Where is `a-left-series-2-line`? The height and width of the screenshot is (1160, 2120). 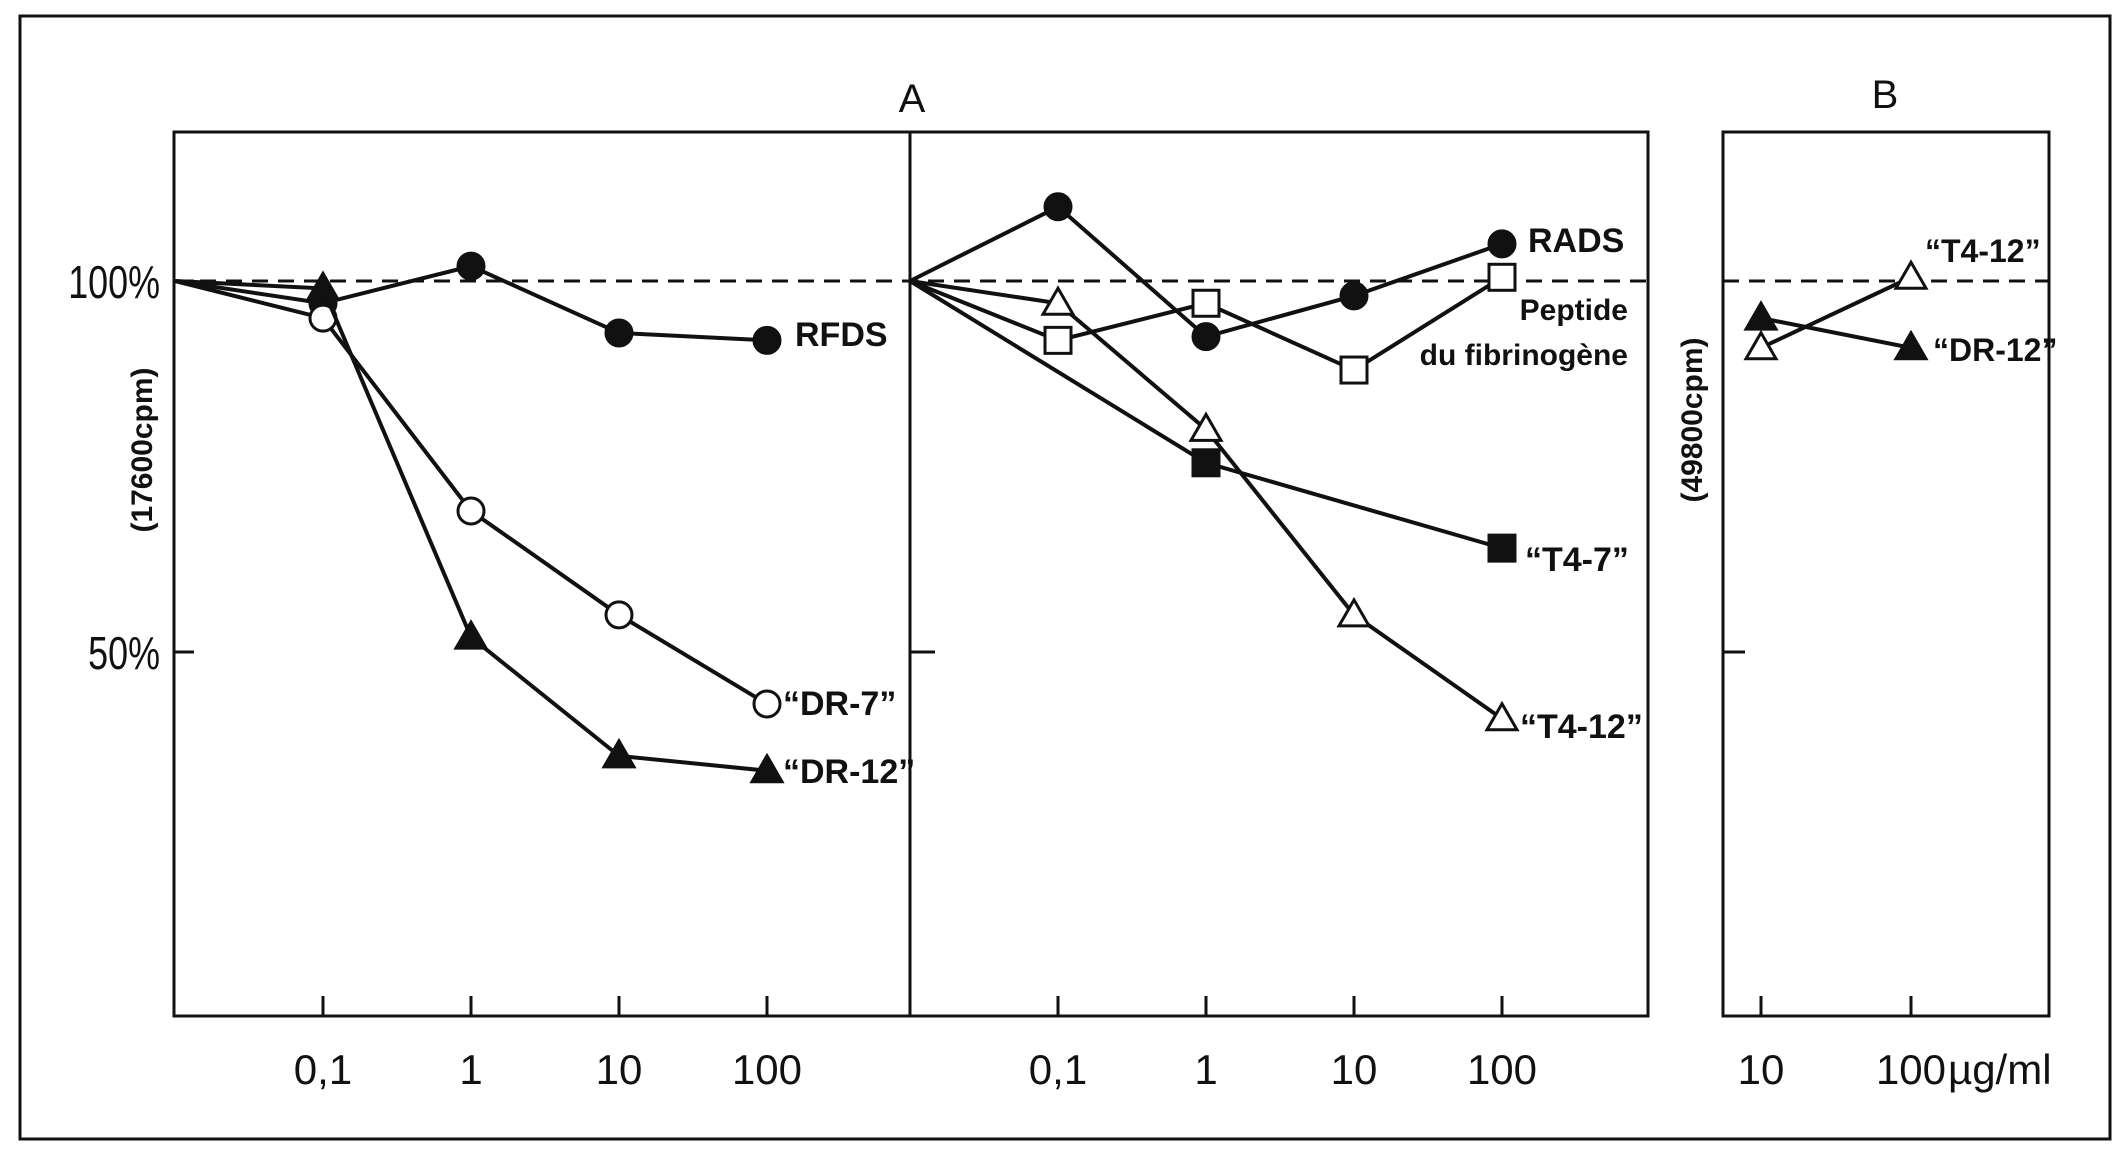 a-left-series-2-line is located at coordinates (471, 526).